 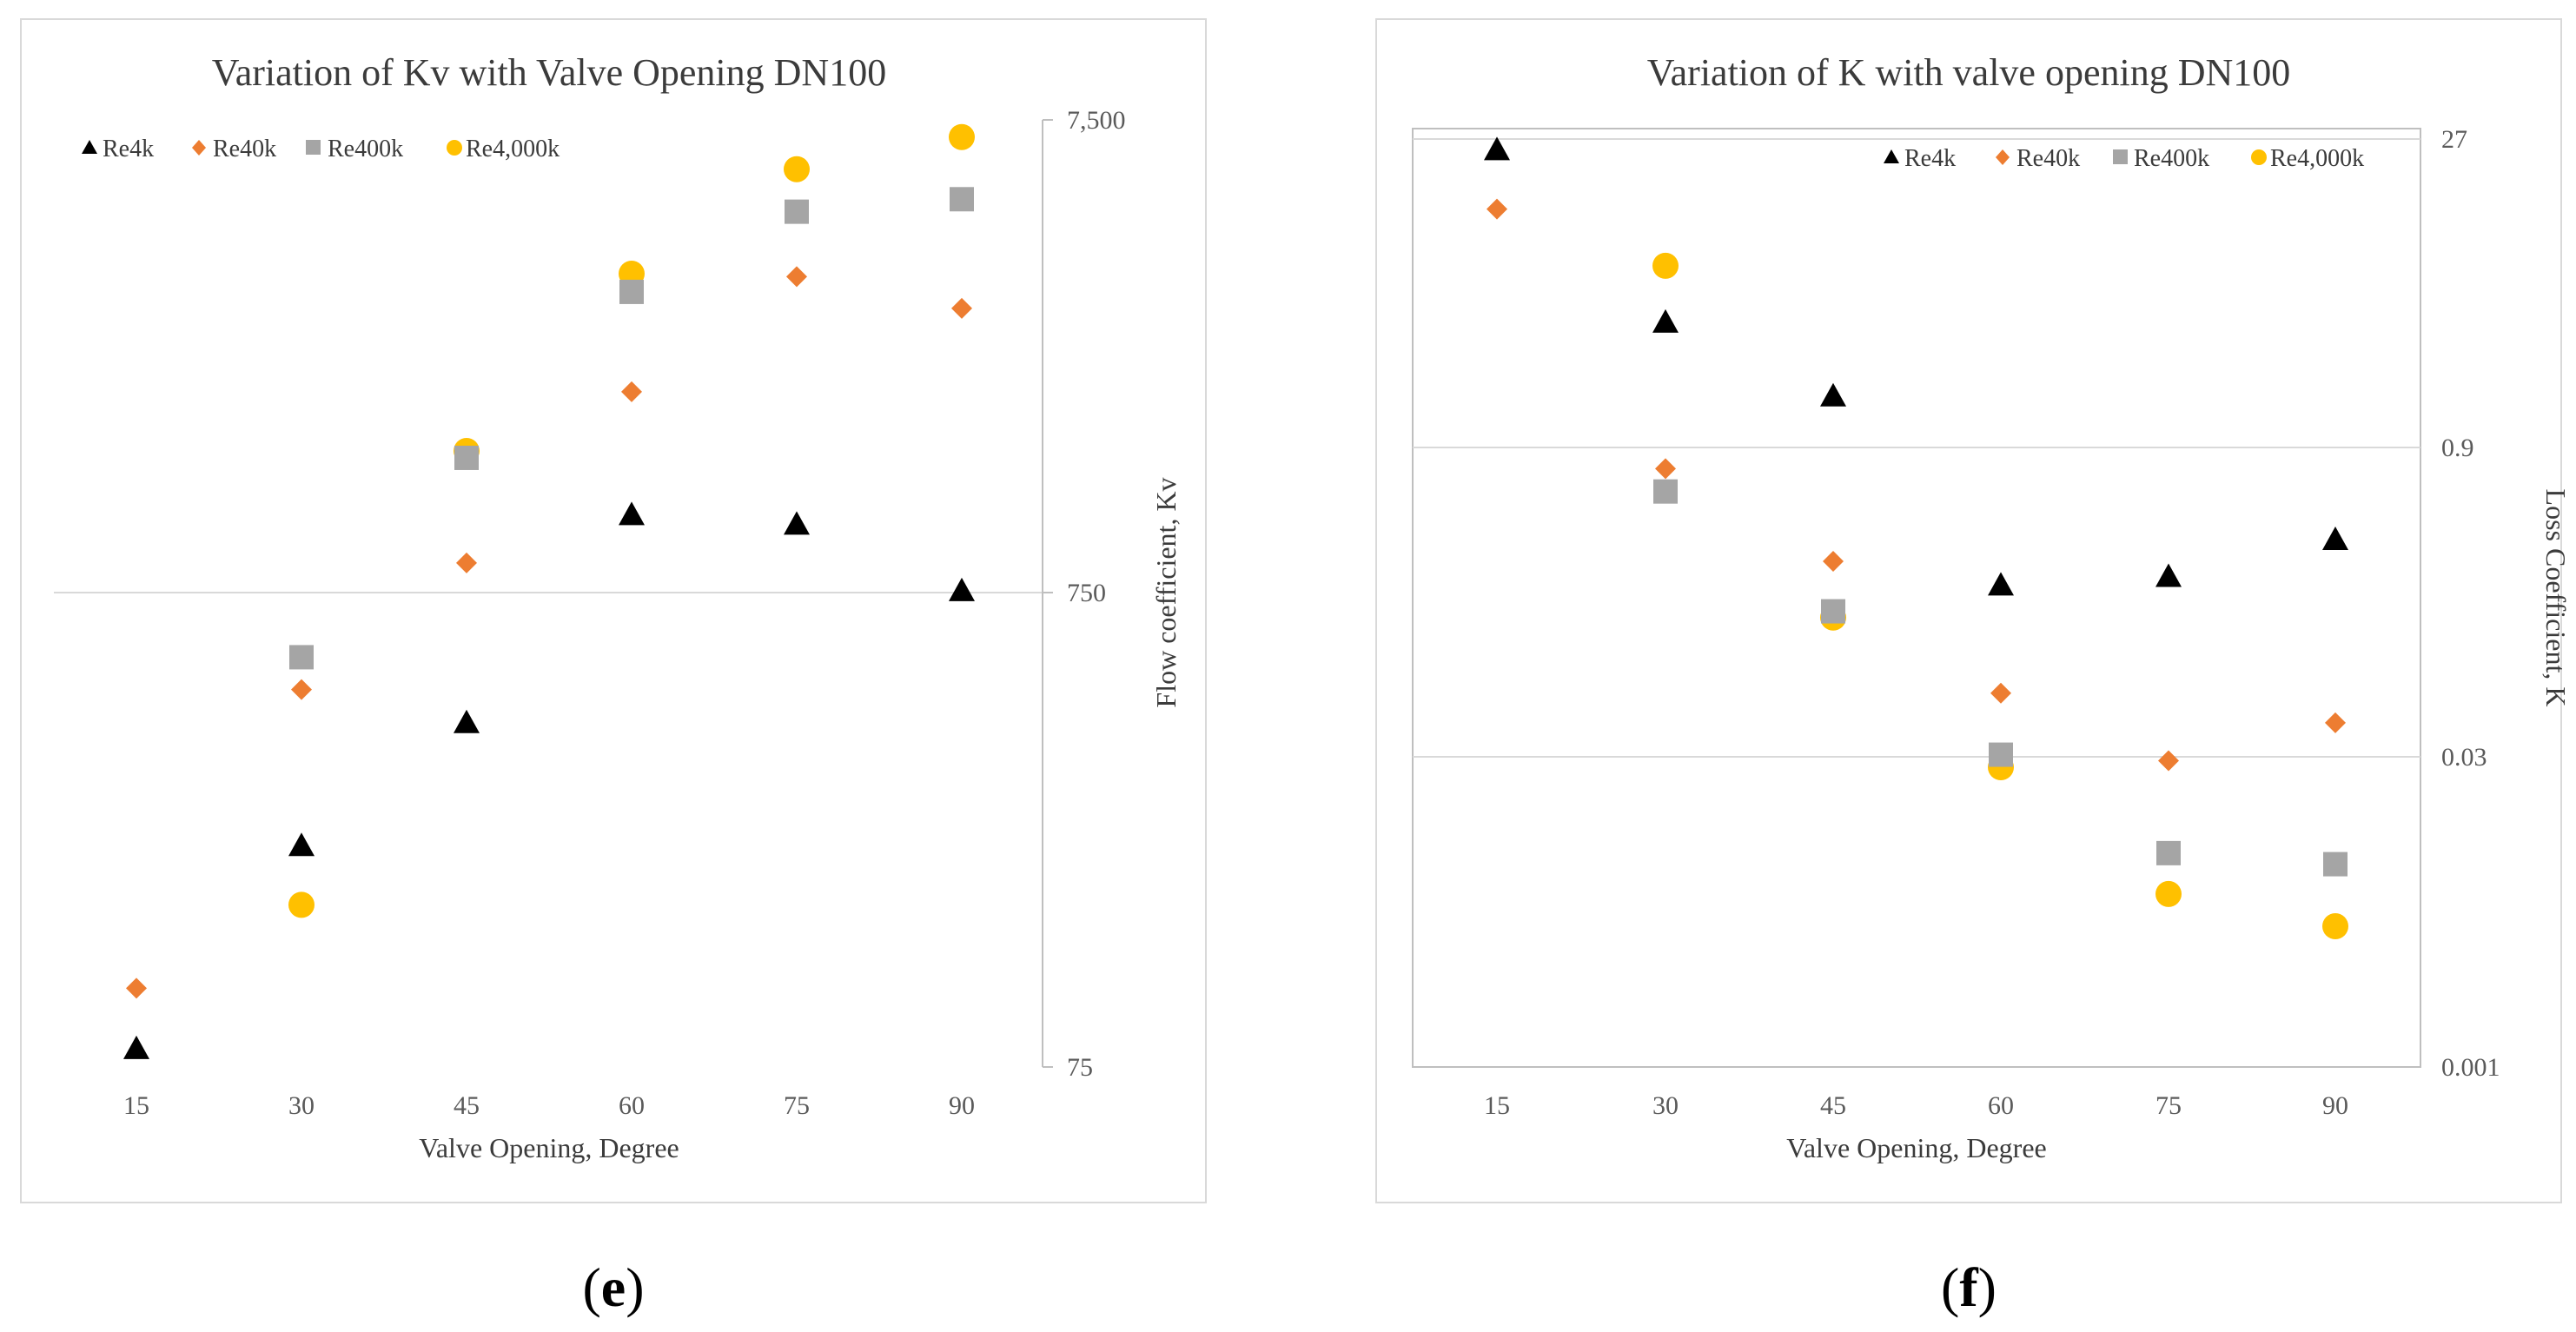 I want to click on panel-label-letter: f, so click(x=1968, y=1287).